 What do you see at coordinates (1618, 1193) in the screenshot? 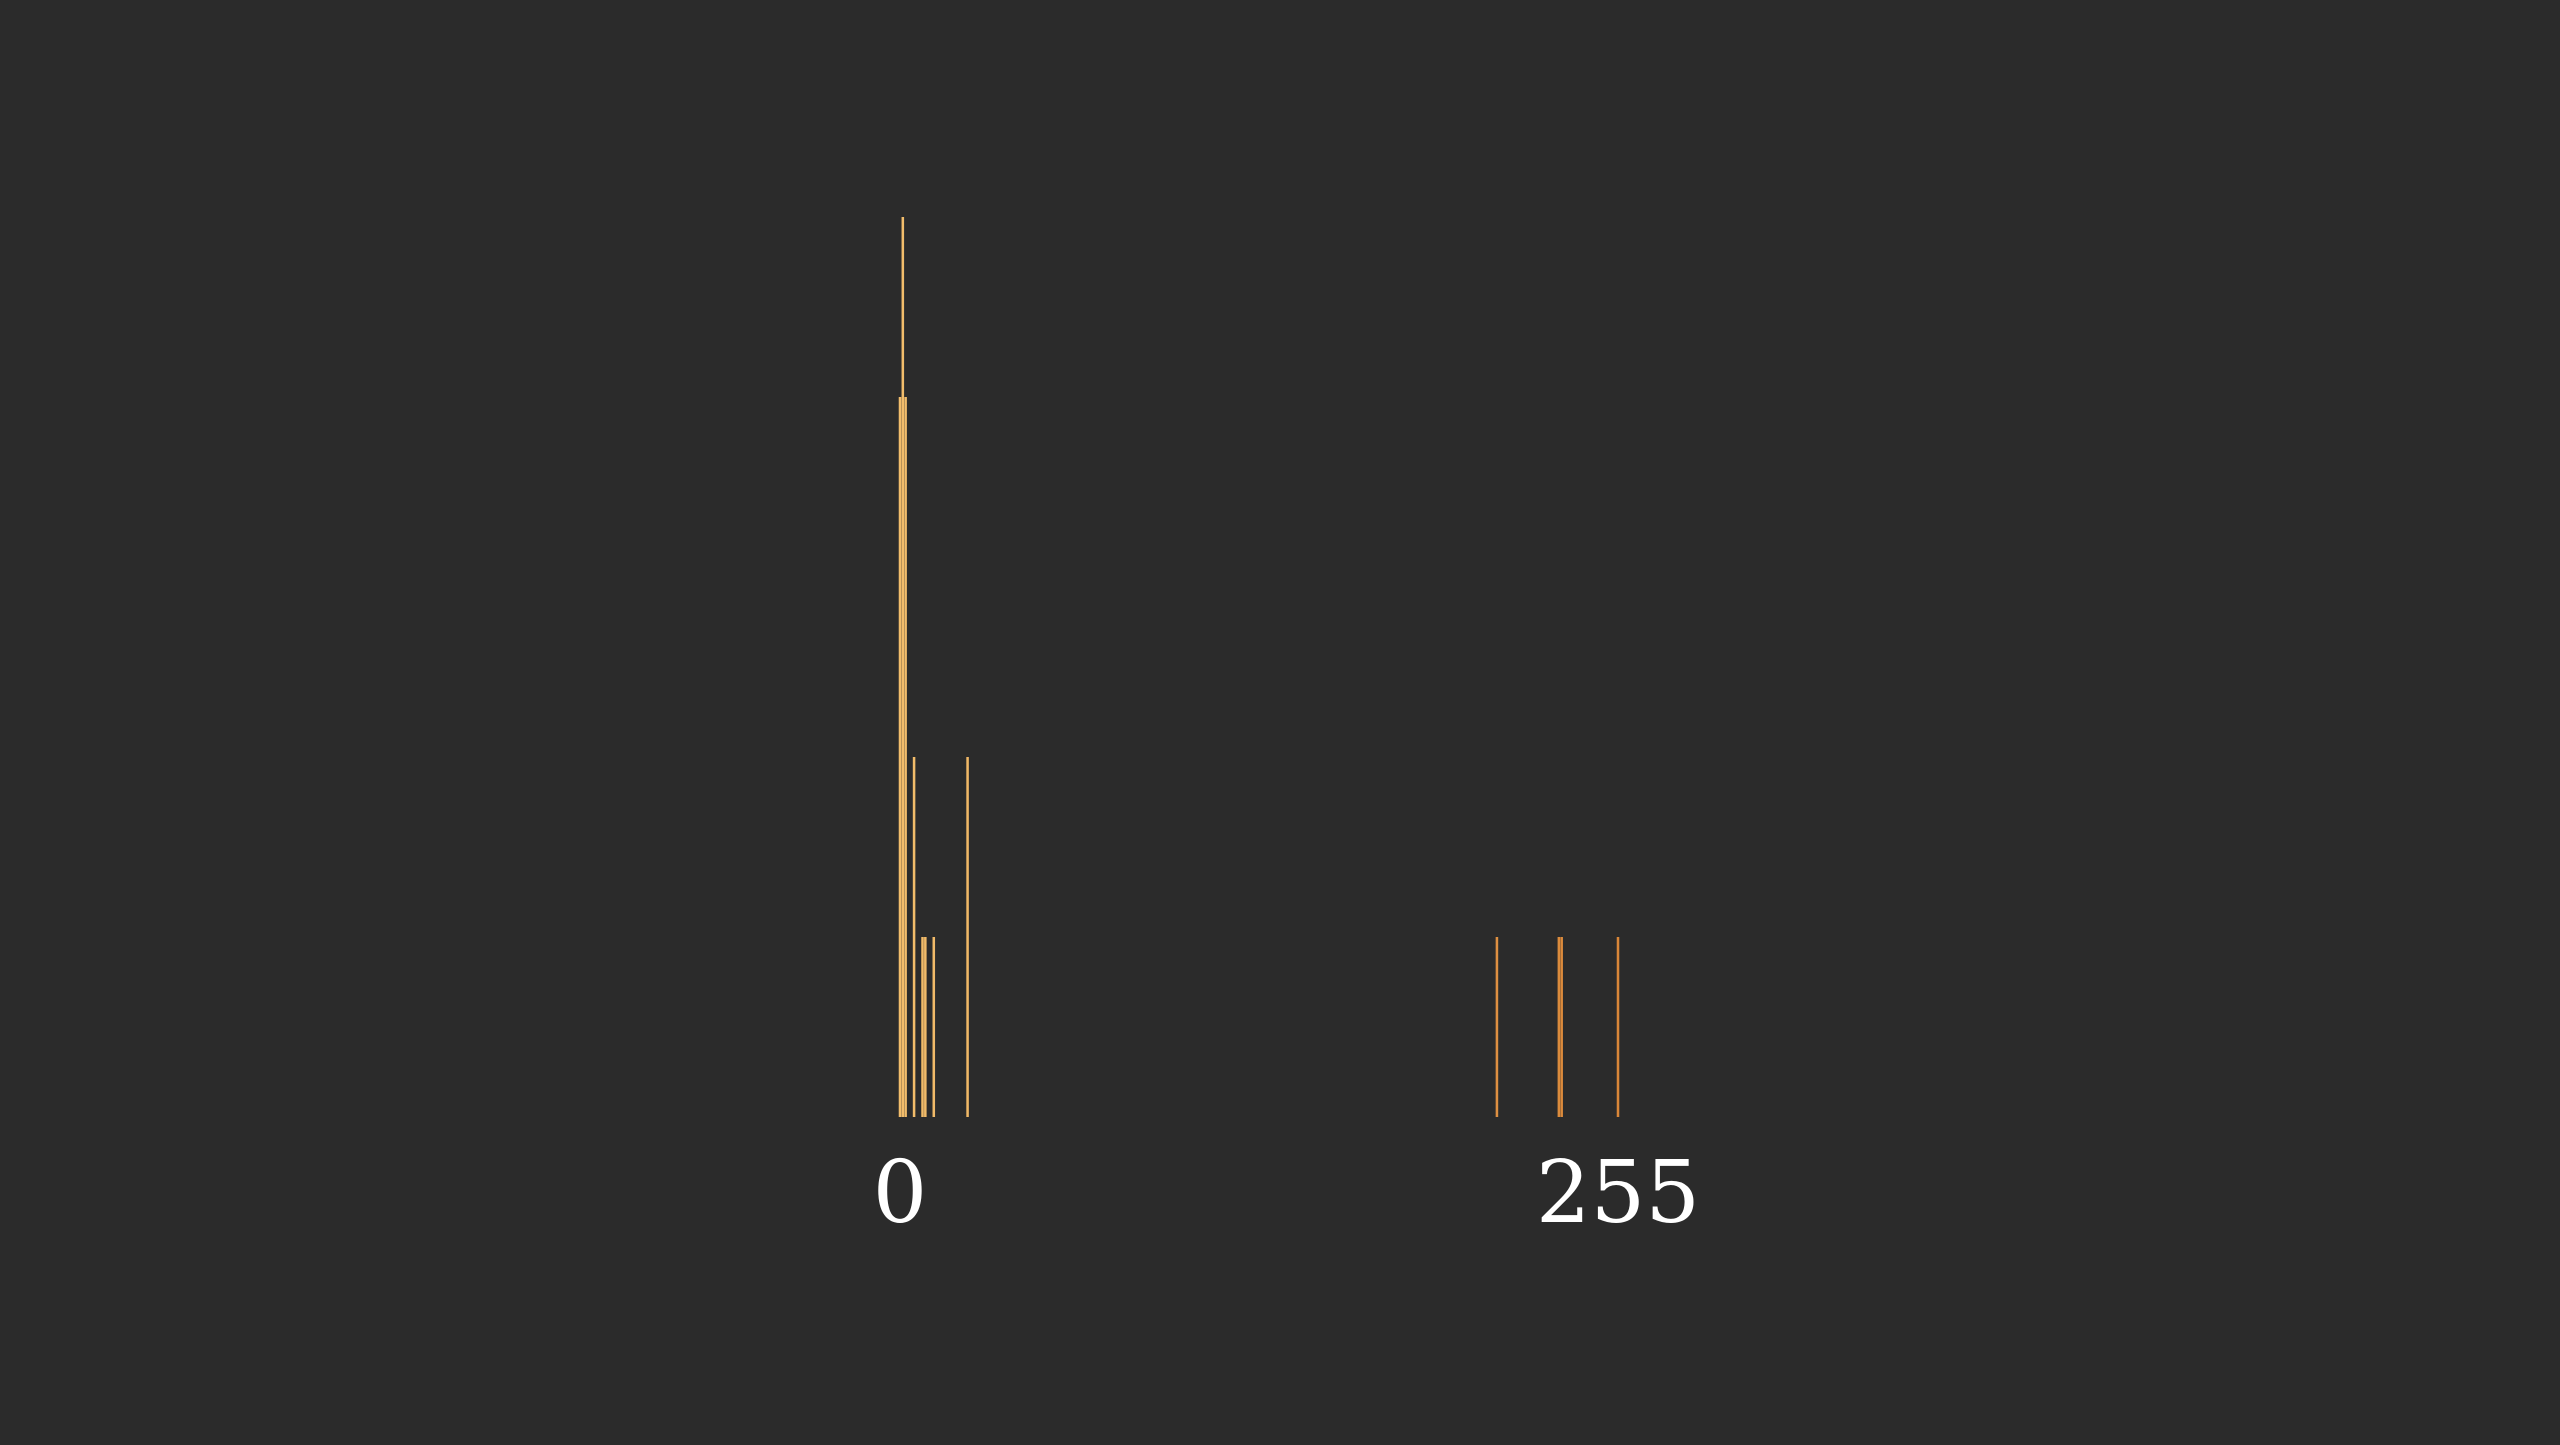
I see `x-tick-label-255: 255` at bounding box center [1618, 1193].